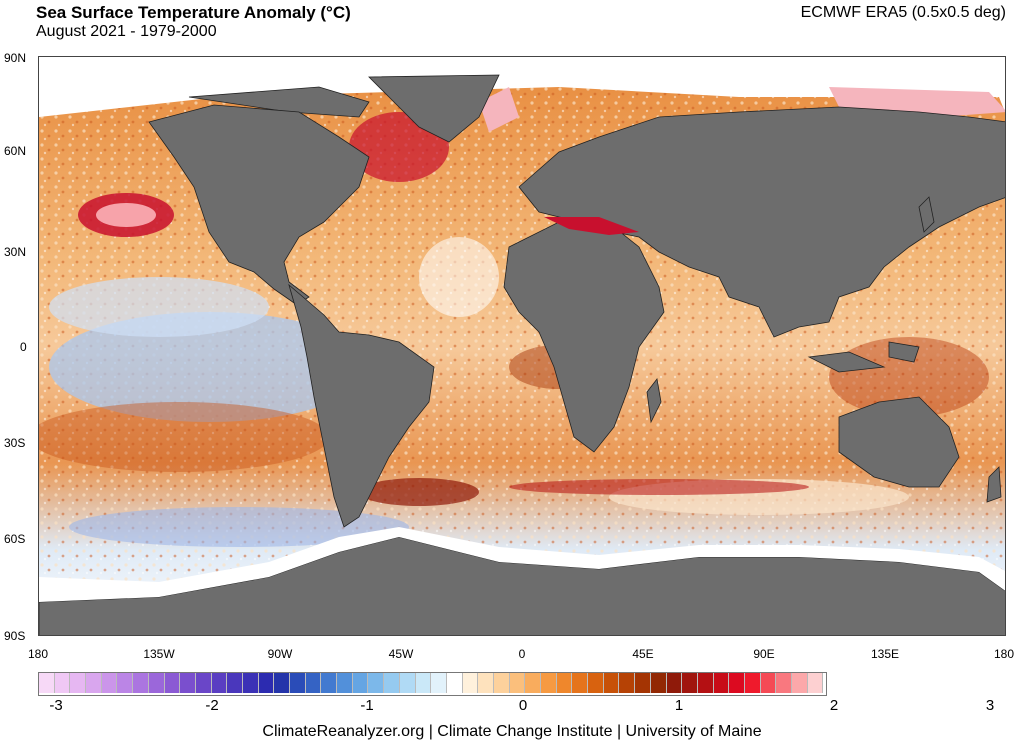  Describe the element at coordinates (159, 654) in the screenshot. I see `lon-label-135w: 135W` at that location.